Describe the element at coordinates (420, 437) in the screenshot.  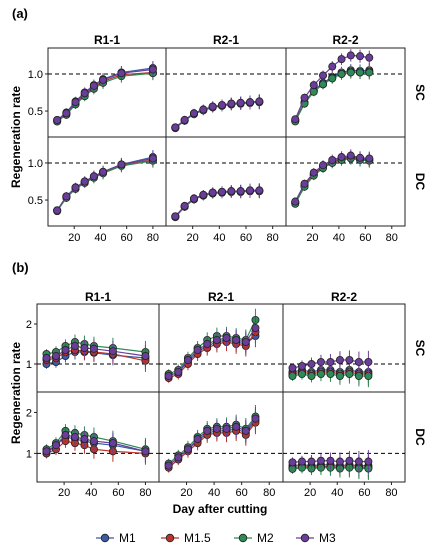
I see `facet-row-label: DC` at that location.